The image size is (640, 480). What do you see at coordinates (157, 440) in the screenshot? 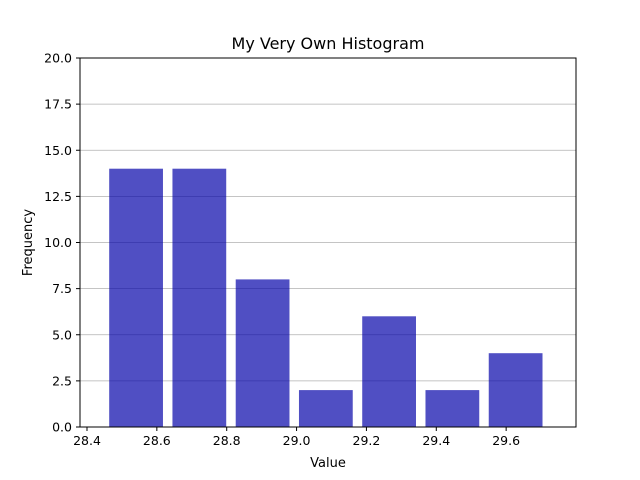
I see `x-tick-label: 28.6` at bounding box center [157, 440].